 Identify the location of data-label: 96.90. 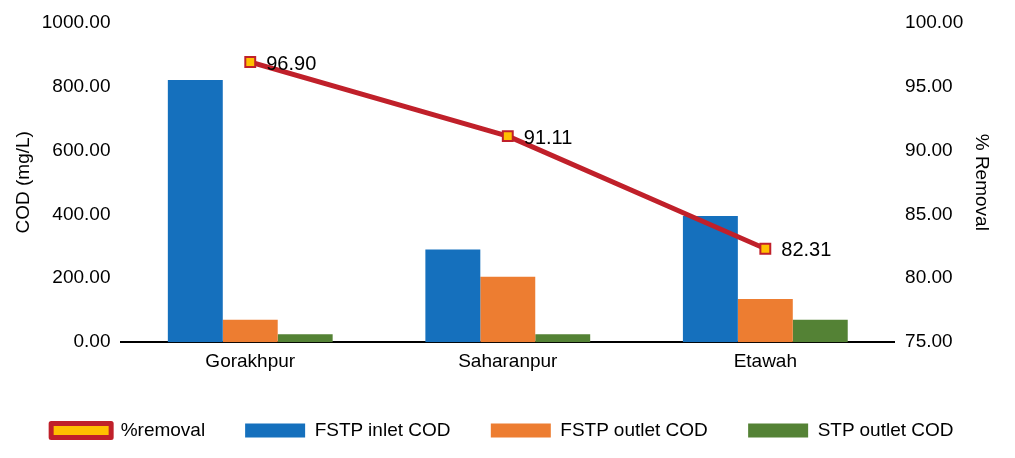
(291, 62).